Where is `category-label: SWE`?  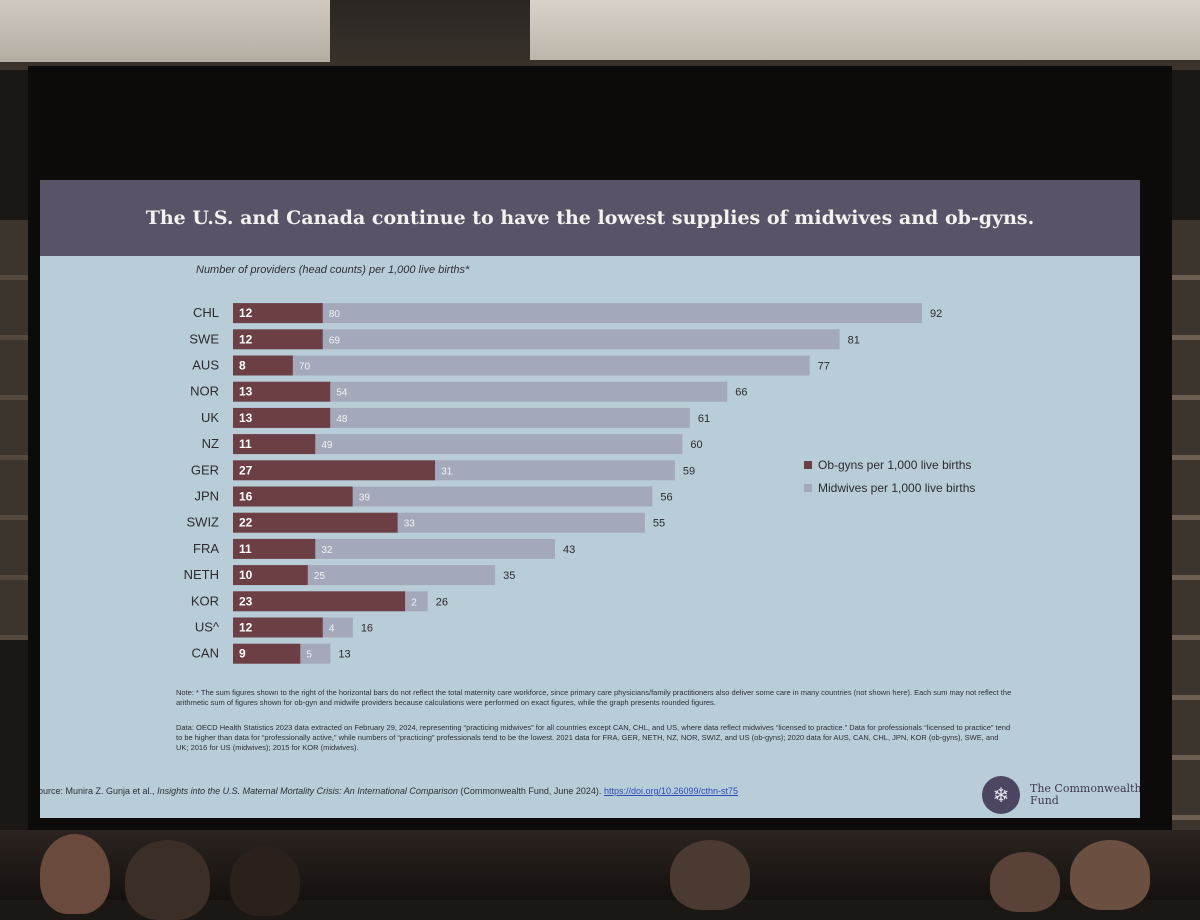
category-label: SWE is located at coordinates (204, 338).